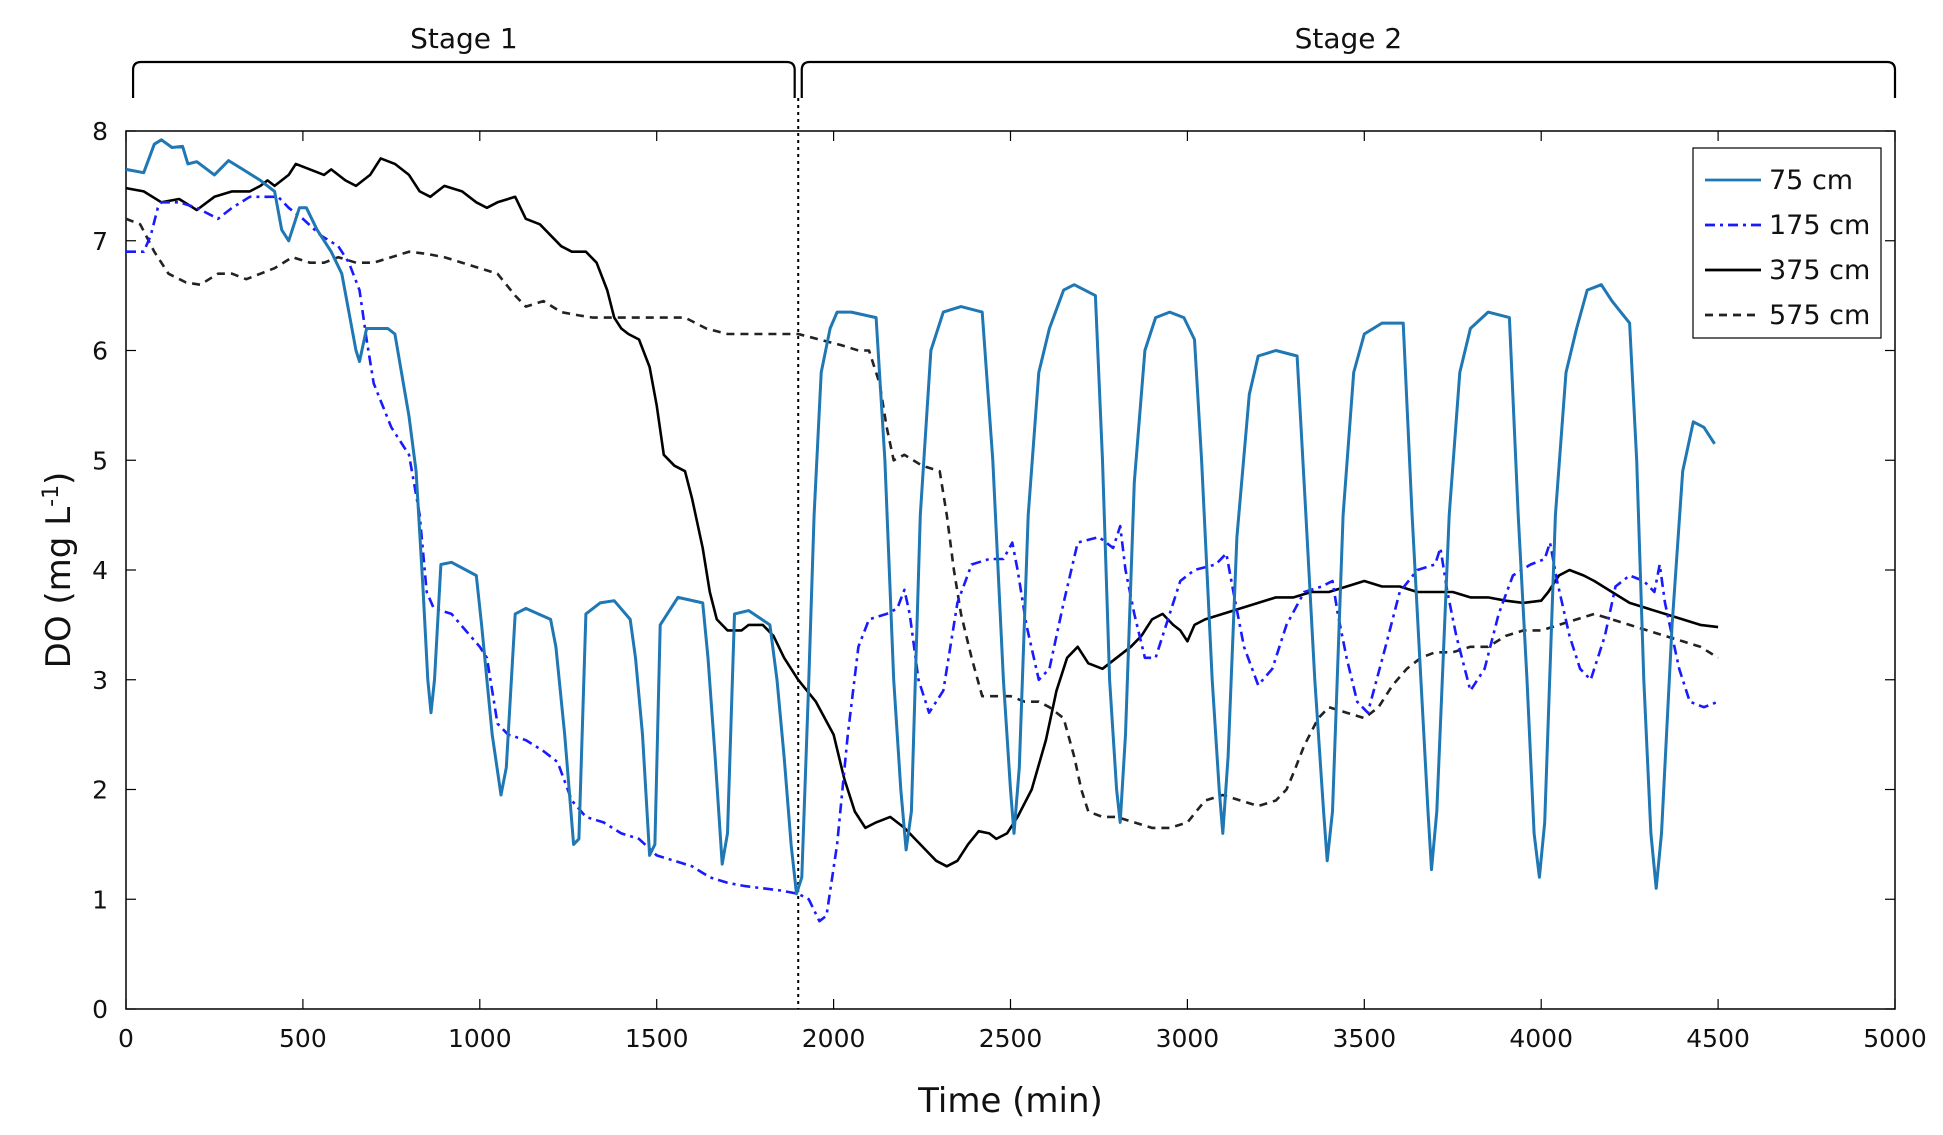  What do you see at coordinates (100, 899) in the screenshot?
I see `y-tick-label-1: 1` at bounding box center [100, 899].